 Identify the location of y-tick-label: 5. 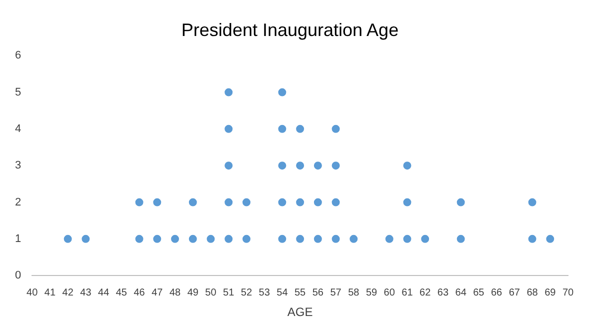
(18, 92).